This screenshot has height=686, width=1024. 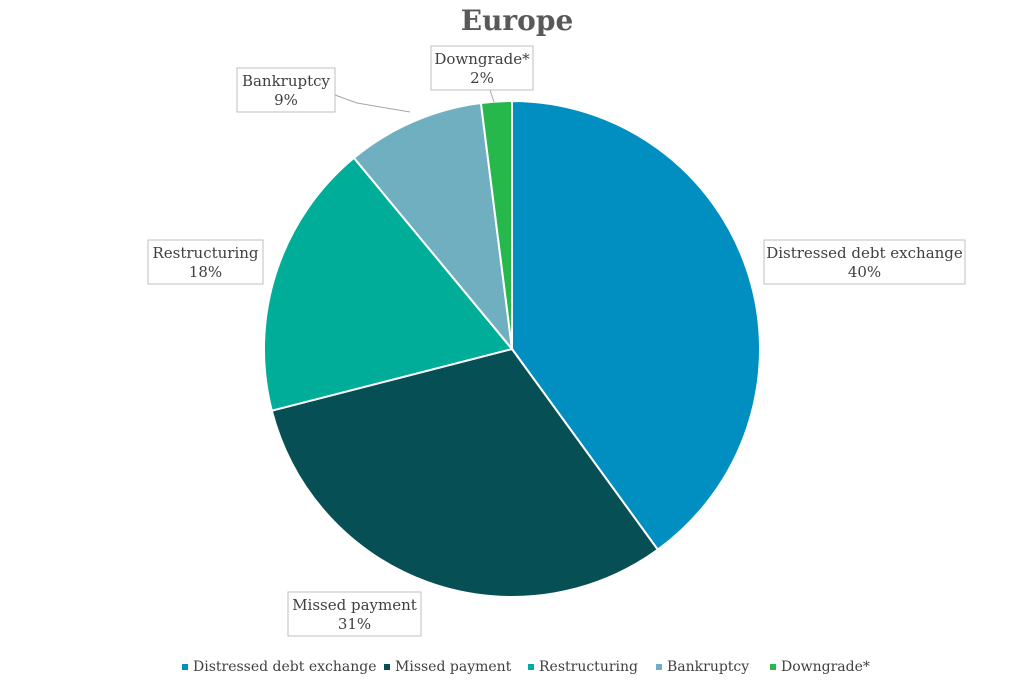 What do you see at coordinates (414, 101) in the screenshot?
I see `label-leader-lines` at bounding box center [414, 101].